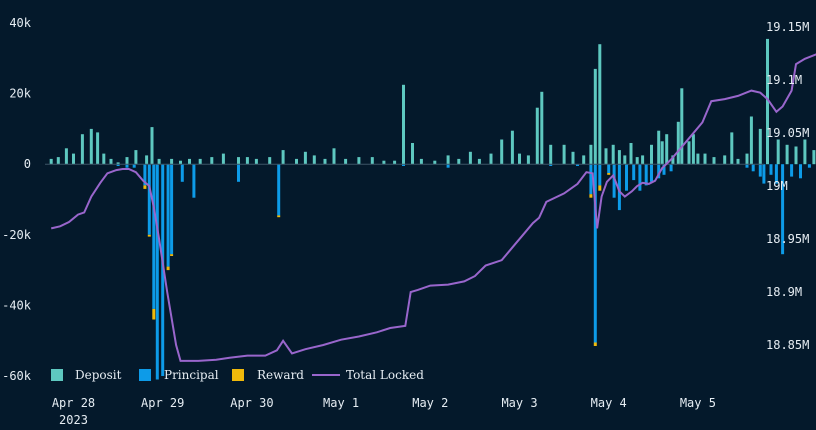 The height and width of the screenshot is (430, 816). What do you see at coordinates (17, 376) in the screenshot?
I see `left-tick-label: -60k` at bounding box center [17, 376].